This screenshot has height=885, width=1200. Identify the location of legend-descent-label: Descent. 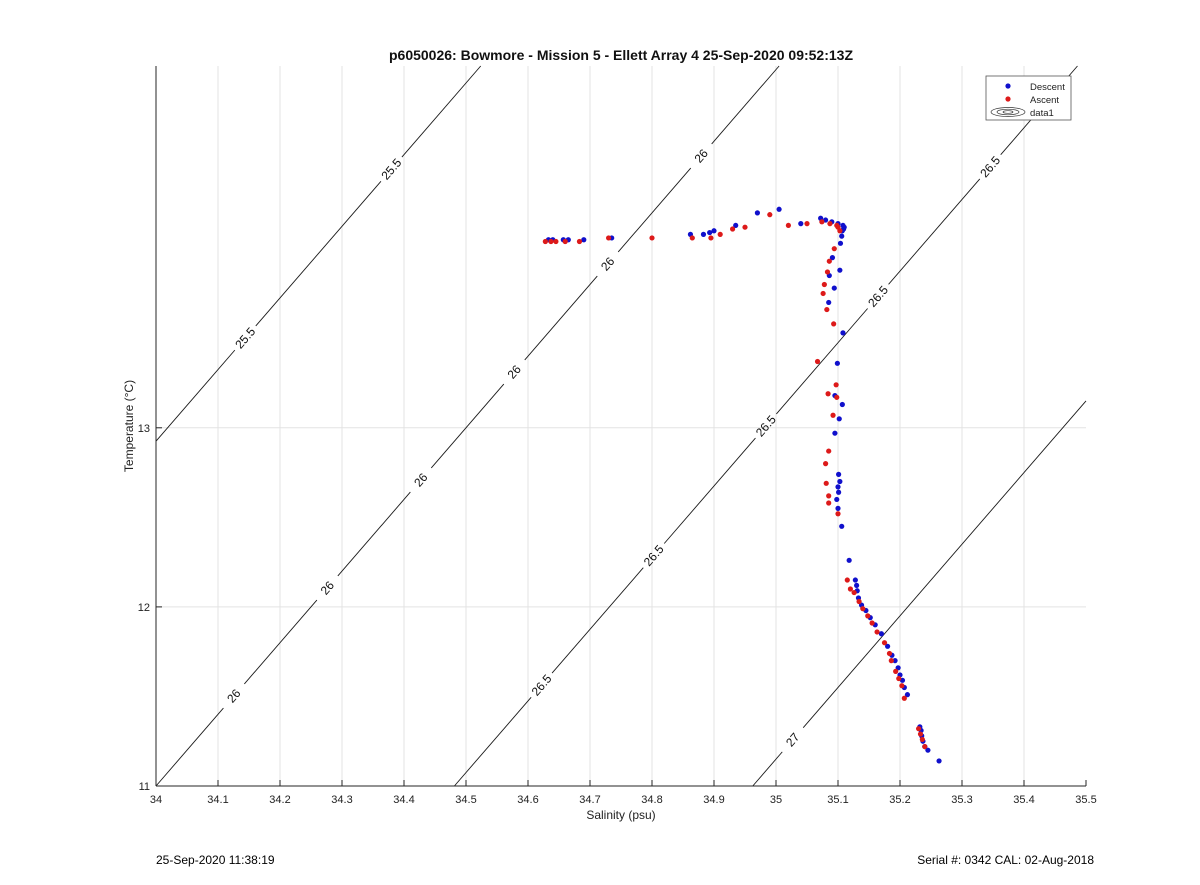
(1047, 87).